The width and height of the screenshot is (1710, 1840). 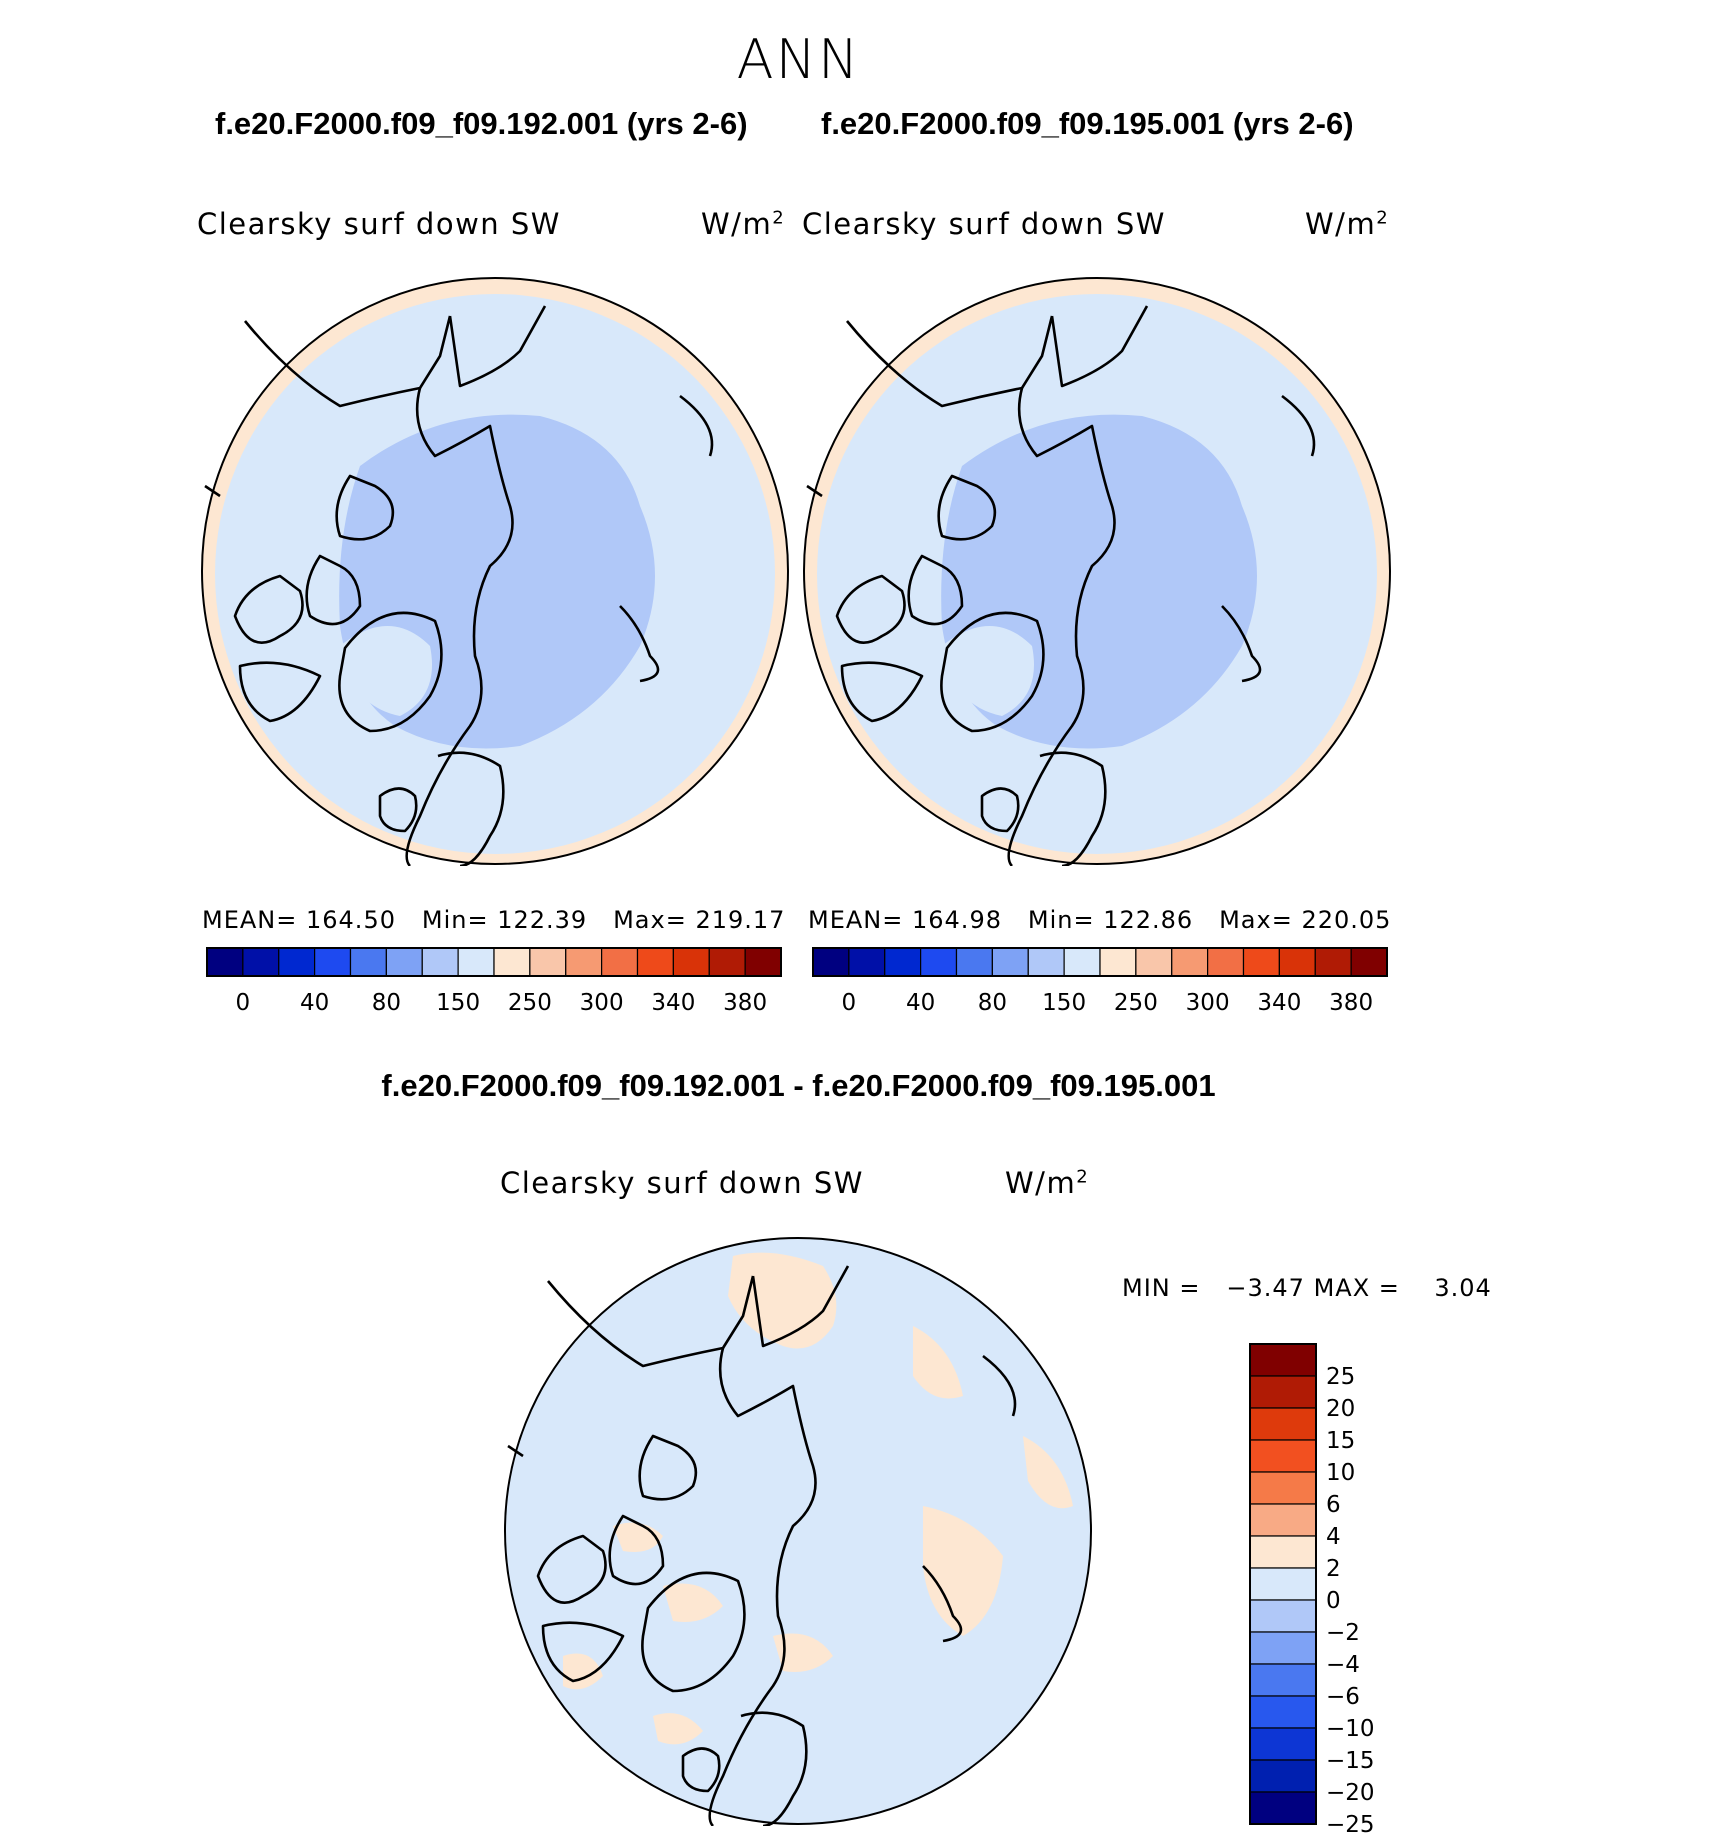 What do you see at coordinates (1343, 1665) in the screenshot?
I see `colorbar-tick-label: −4` at bounding box center [1343, 1665].